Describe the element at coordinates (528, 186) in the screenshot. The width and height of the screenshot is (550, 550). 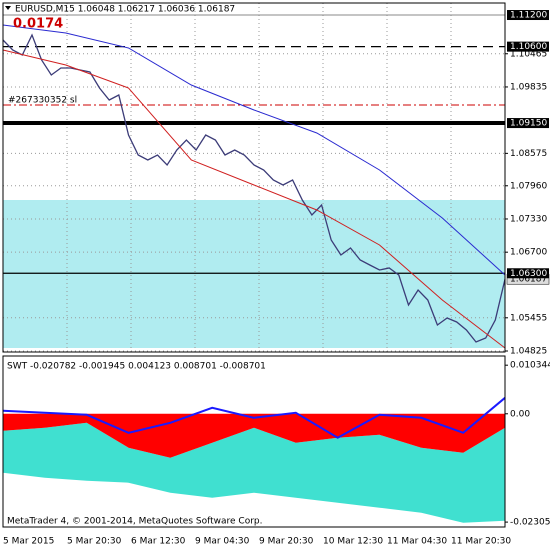
I see `y-tick-label: 1.07960` at that location.